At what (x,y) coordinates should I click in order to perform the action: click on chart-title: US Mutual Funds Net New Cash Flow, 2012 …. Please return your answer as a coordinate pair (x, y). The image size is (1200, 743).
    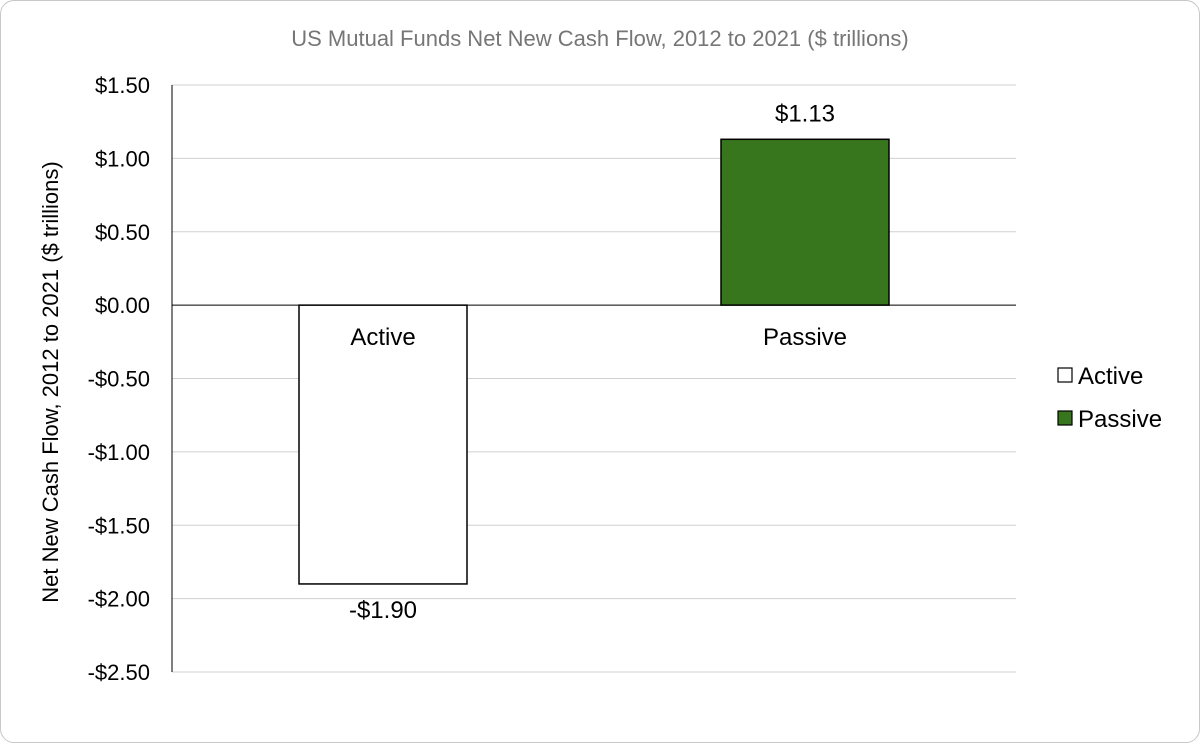
    Looking at the image, I should click on (600, 38).